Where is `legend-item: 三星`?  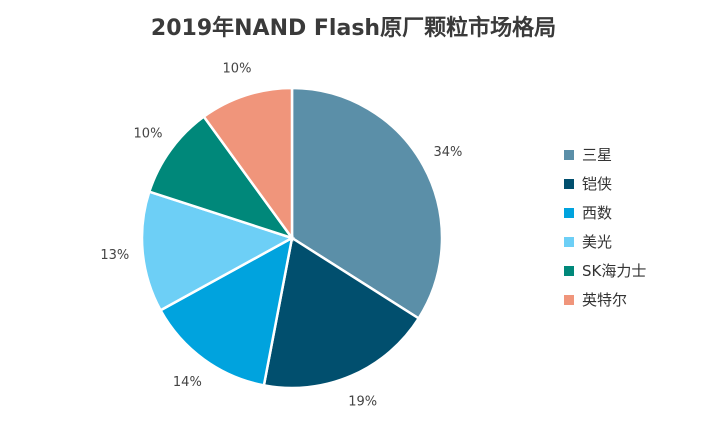
legend-item: 三星 is located at coordinates (605, 154).